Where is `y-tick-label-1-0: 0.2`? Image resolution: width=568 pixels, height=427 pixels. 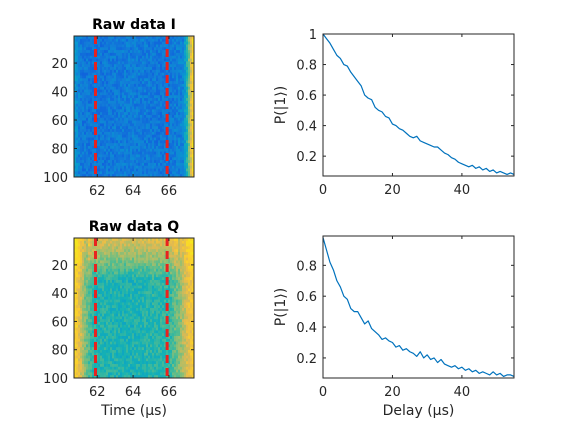 y-tick-label-1-0: 0.2 is located at coordinates (306, 157).